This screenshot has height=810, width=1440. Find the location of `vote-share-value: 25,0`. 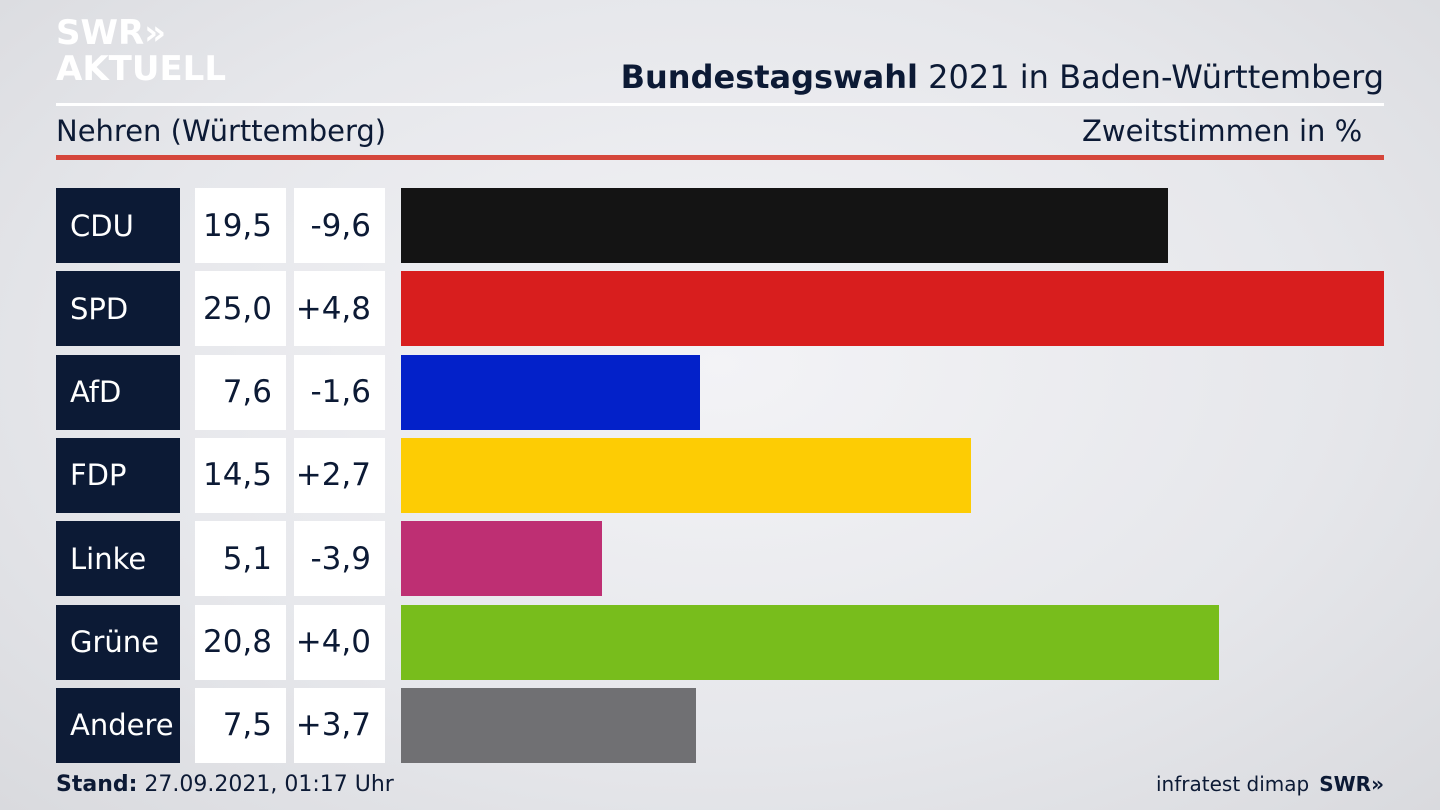

vote-share-value: 25,0 is located at coordinates (240, 309).